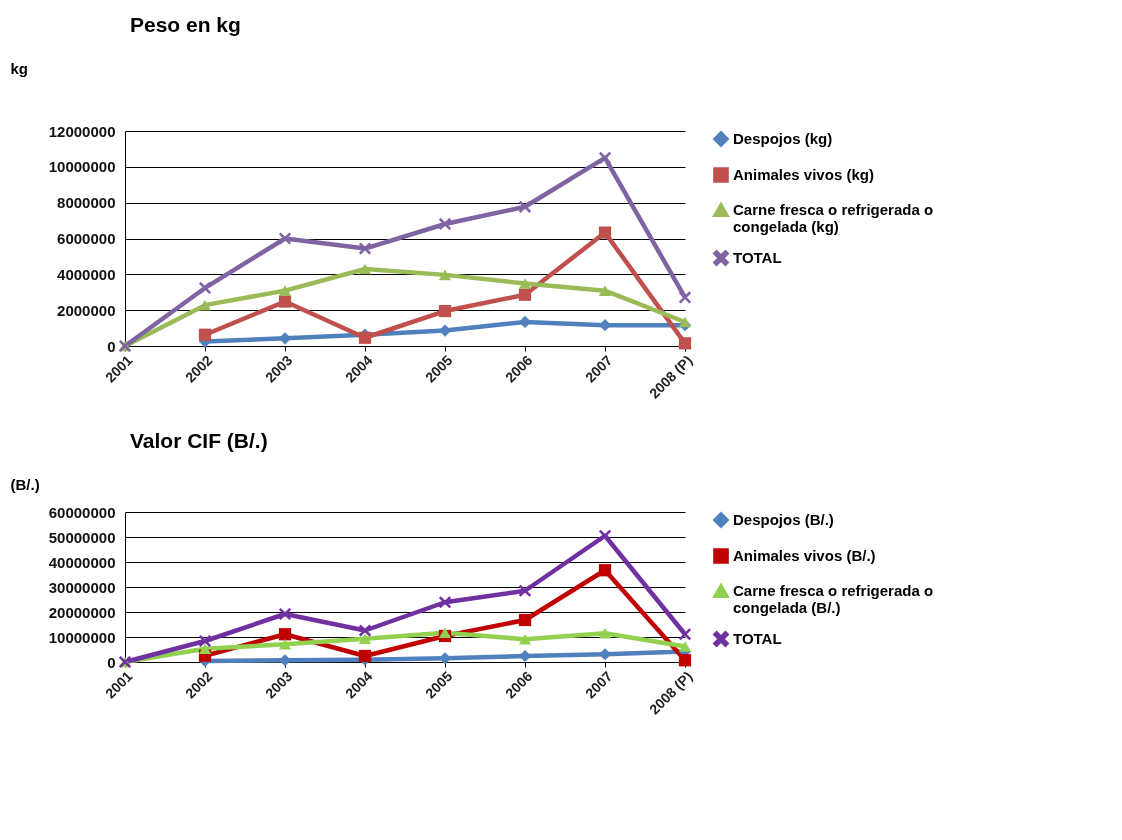 Image resolution: width=1122 pixels, height=840 pixels. What do you see at coordinates (86, 274) in the screenshot?
I see `y-tick-label: 4000000` at bounding box center [86, 274].